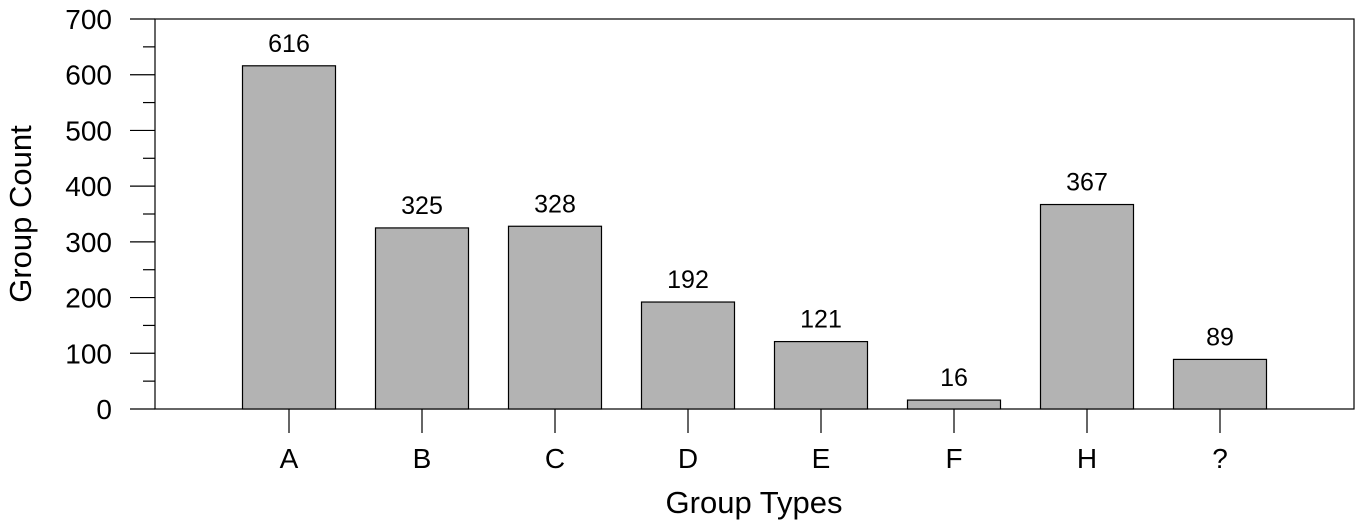 The image size is (1365, 522). What do you see at coordinates (422, 458) in the screenshot?
I see `x-tick-label: B` at bounding box center [422, 458].